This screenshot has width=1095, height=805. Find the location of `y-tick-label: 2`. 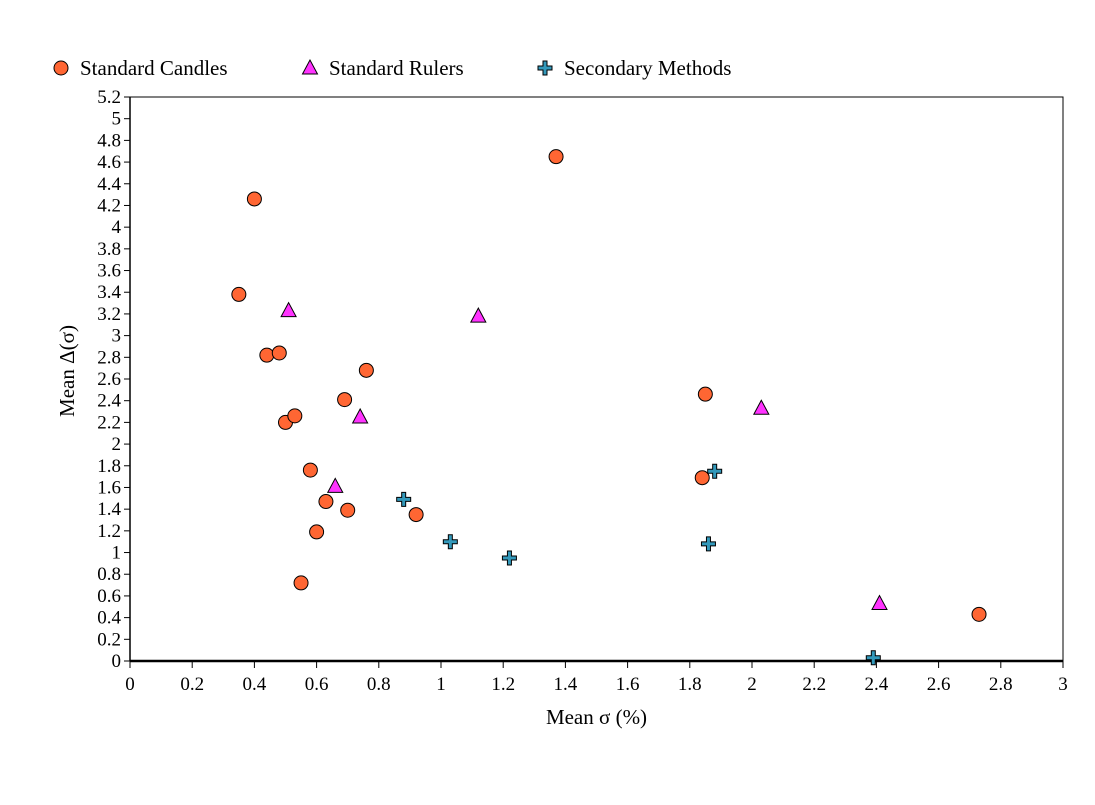

y-tick-label: 2 is located at coordinates (117, 444).